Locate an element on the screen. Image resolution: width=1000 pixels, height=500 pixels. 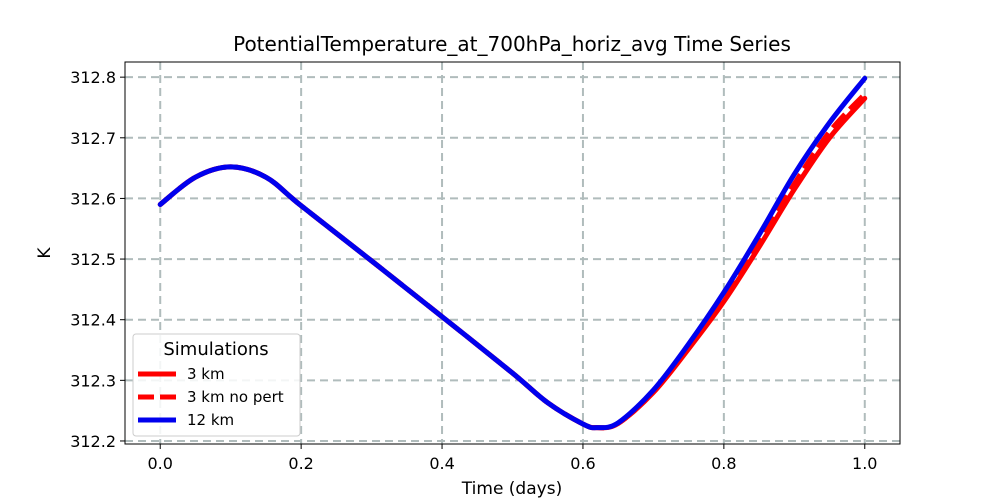
x-tick-label: 0.0 is located at coordinates (160, 463).